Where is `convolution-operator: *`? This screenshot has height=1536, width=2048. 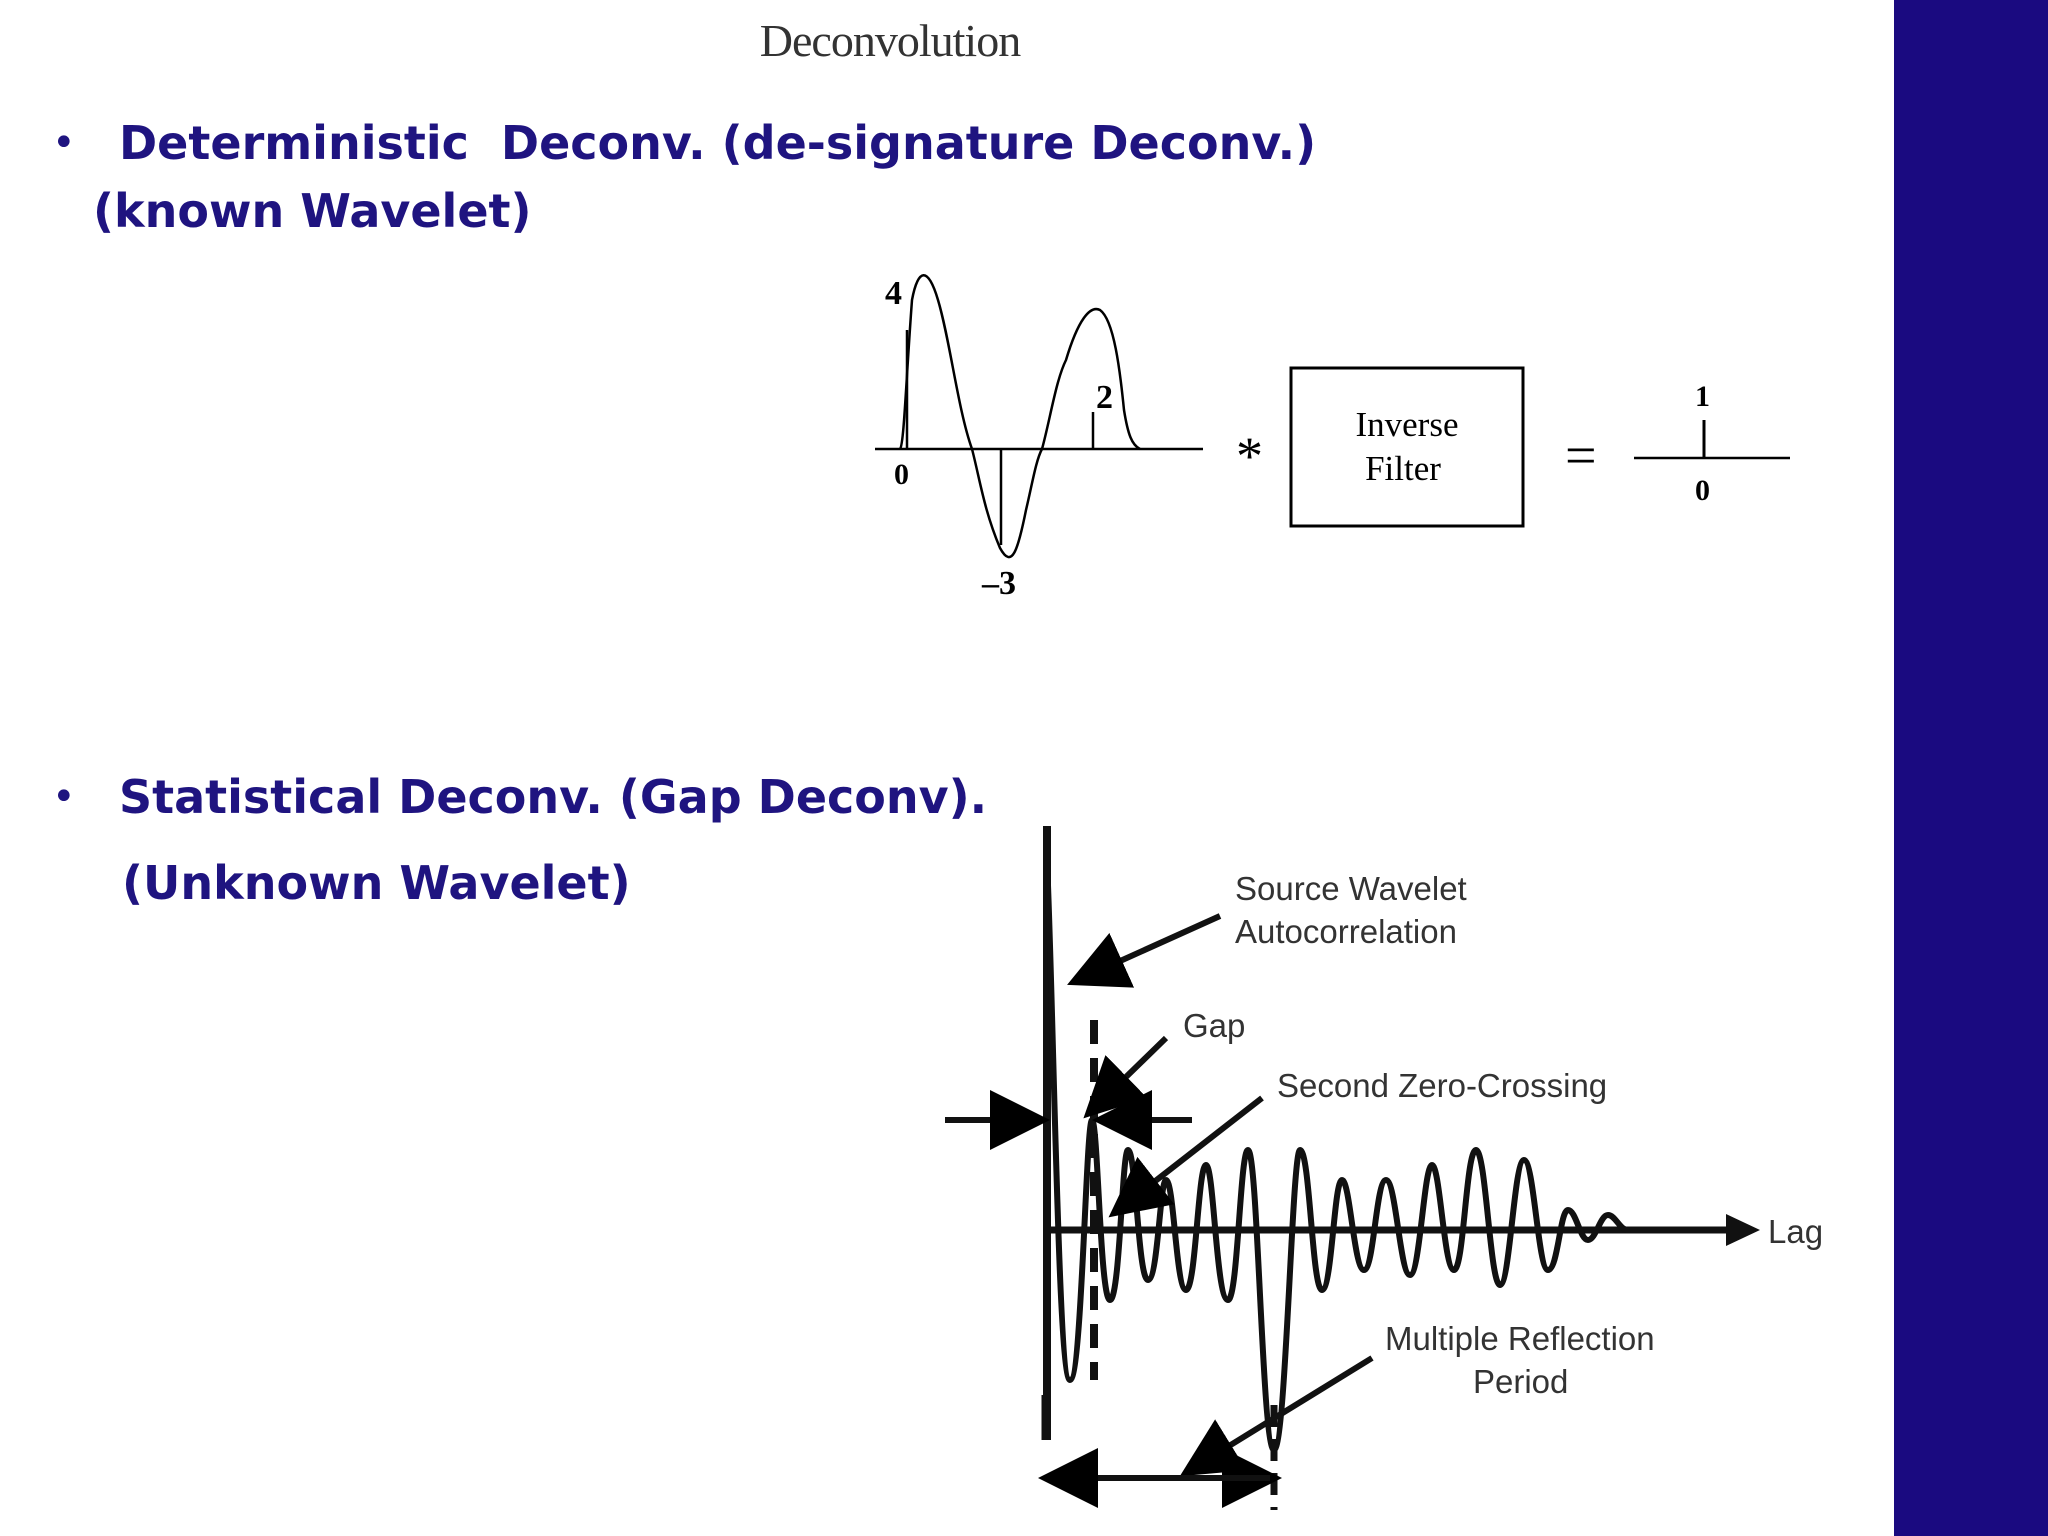 convolution-operator: * is located at coordinates (1249, 456).